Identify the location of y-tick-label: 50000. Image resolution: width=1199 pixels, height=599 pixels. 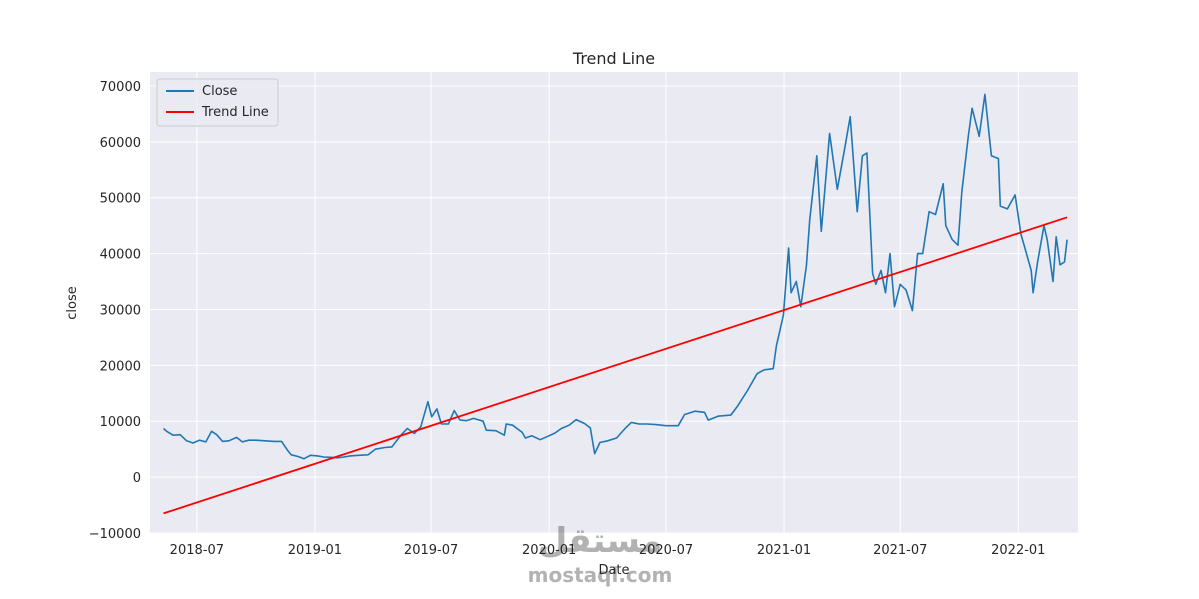
(120, 199).